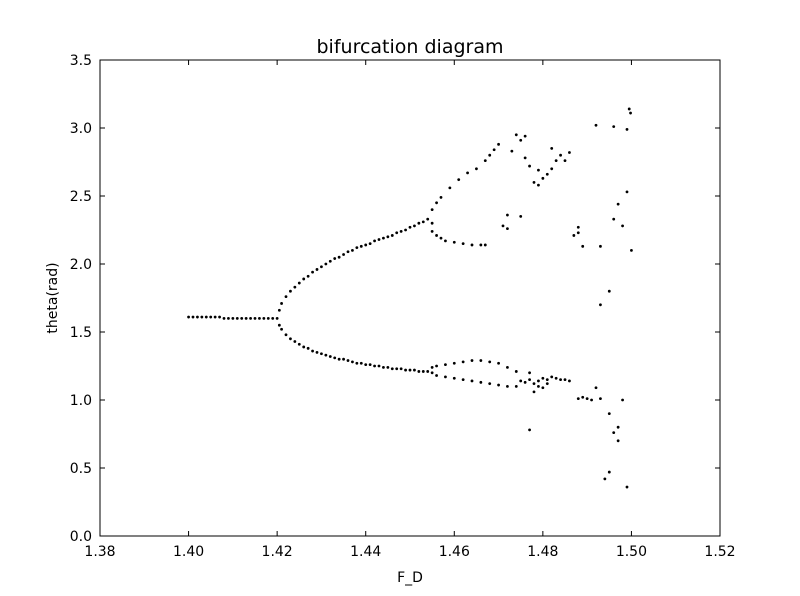  I want to click on y-tick-label: 0.0, so click(81, 537).